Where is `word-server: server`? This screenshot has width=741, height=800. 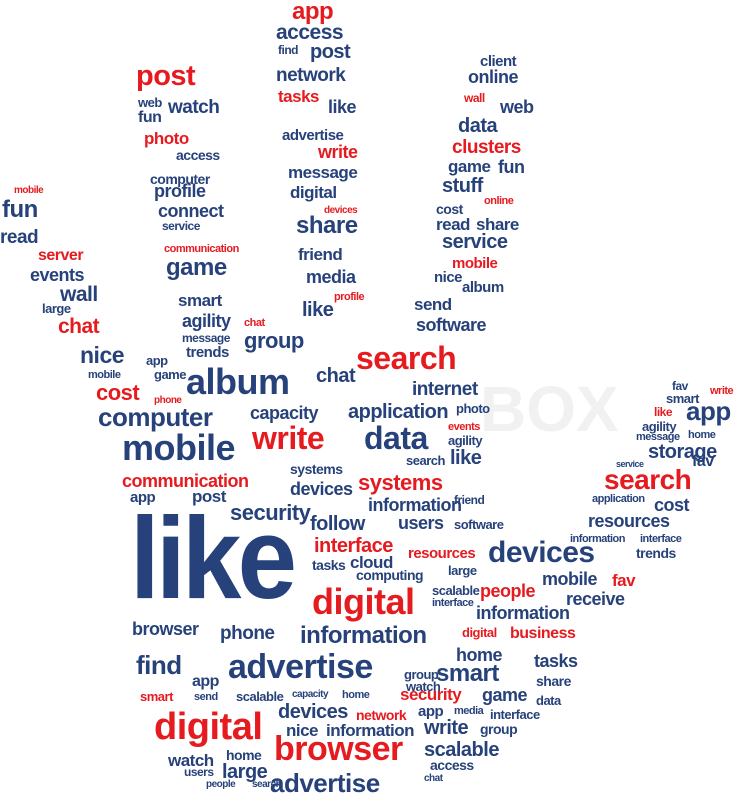 word-server: server is located at coordinates (61, 255).